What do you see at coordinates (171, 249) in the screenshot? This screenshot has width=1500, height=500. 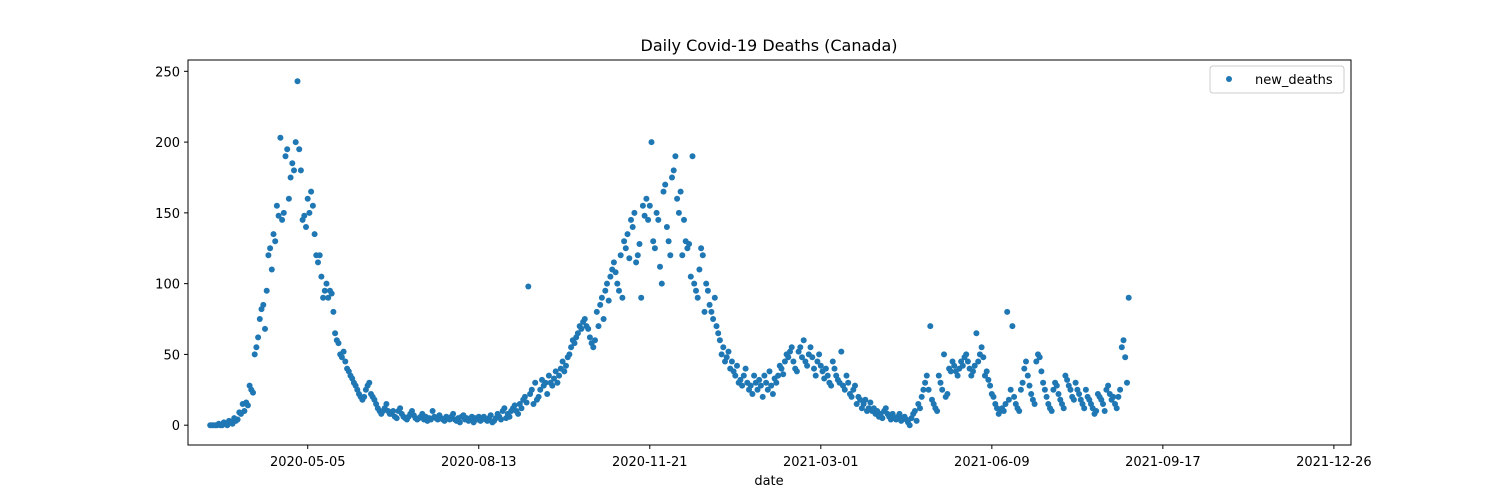 I see `y-axis-ticks: 0 50 100 150 200 250` at bounding box center [171, 249].